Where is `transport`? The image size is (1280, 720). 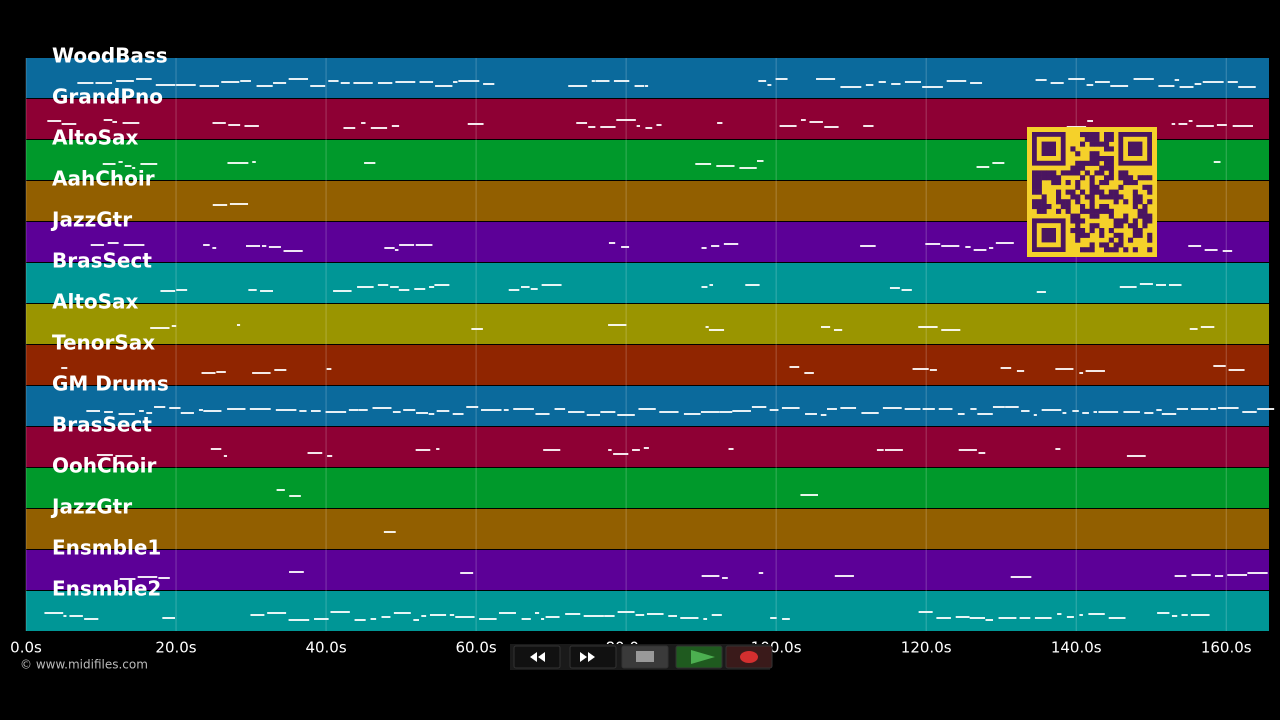 transport is located at coordinates (641, 657).